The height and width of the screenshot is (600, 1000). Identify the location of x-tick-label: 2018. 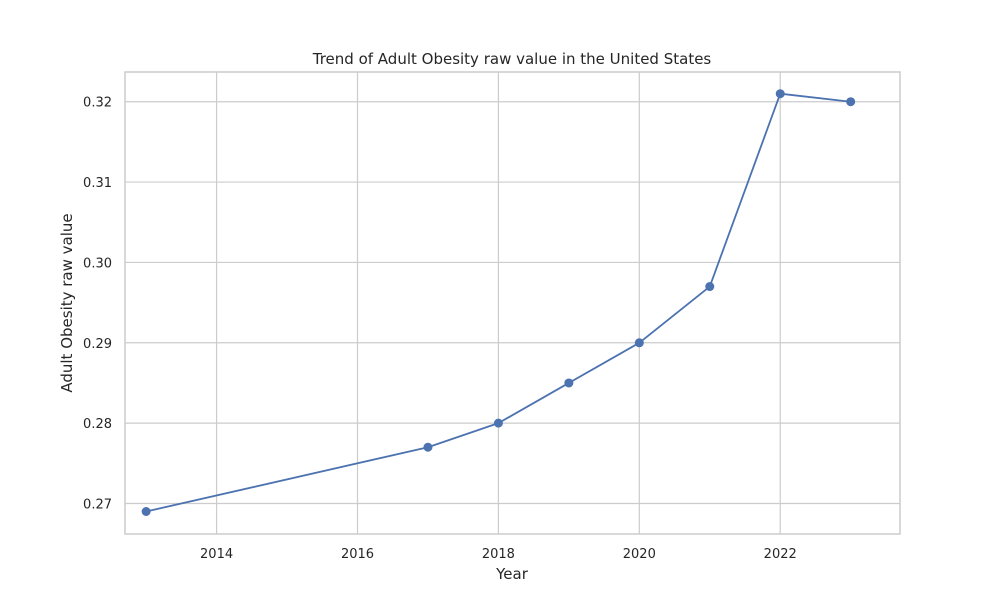
(498, 554).